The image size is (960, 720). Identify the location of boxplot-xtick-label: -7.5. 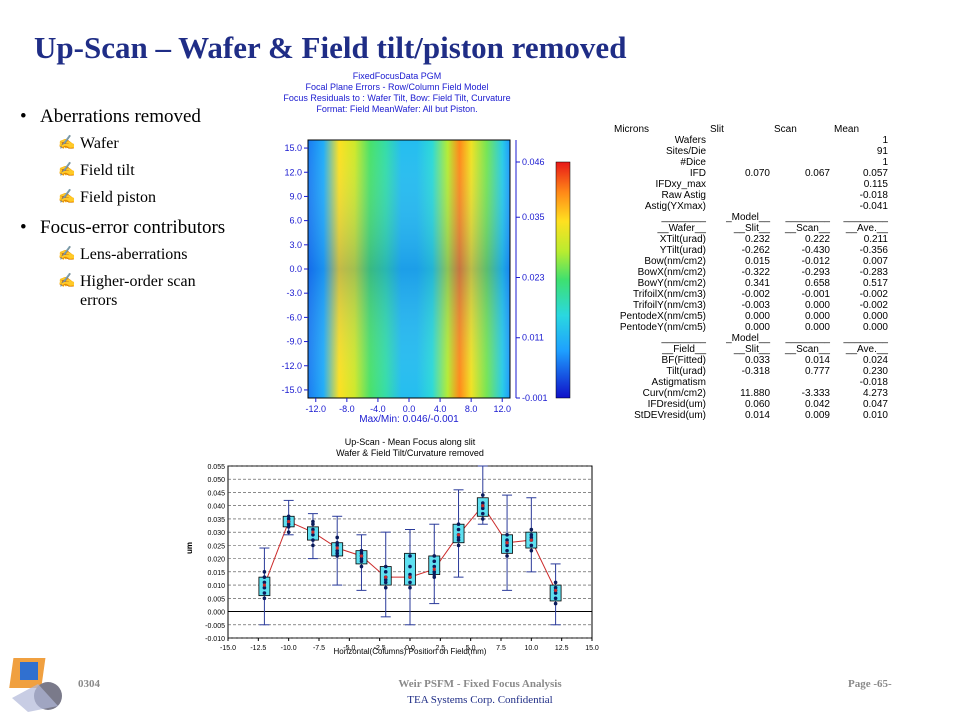
(319, 648).